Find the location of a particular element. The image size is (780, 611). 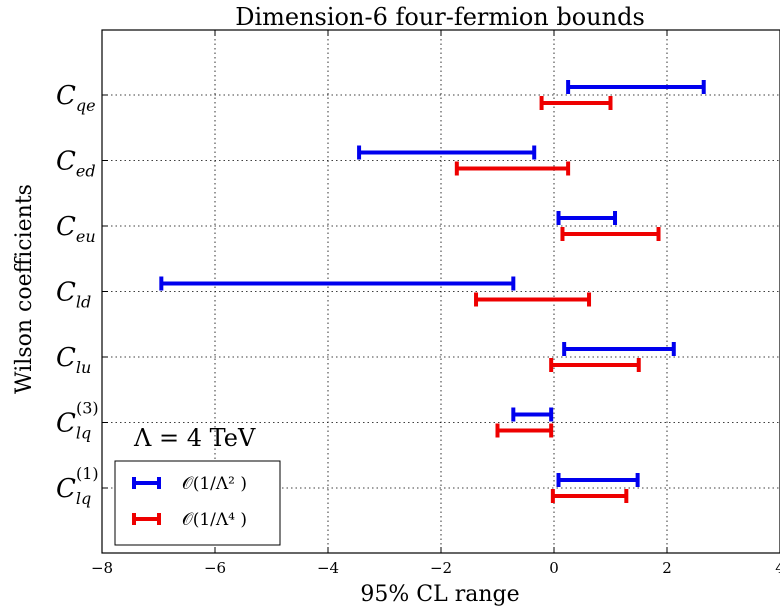

coefficient-label: Ceu is located at coordinates (76, 229).